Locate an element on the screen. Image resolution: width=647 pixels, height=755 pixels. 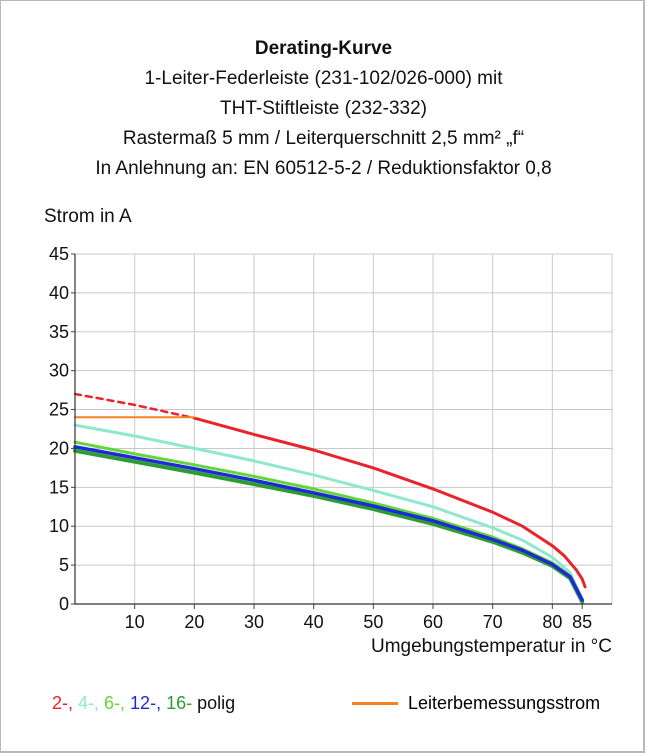
x-tick-label: 70 is located at coordinates (493, 622).